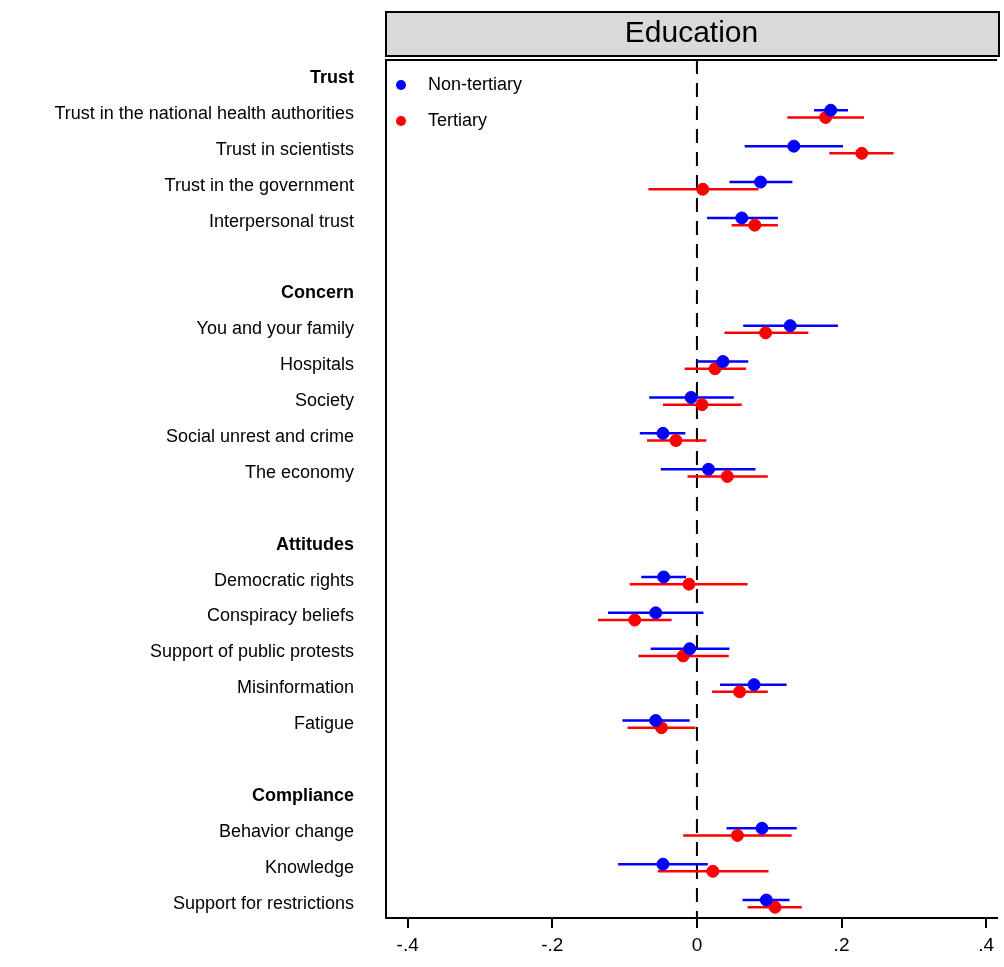 The width and height of the screenshot is (1004, 967). I want to click on y-tick-label: Hospitals, so click(316, 364).